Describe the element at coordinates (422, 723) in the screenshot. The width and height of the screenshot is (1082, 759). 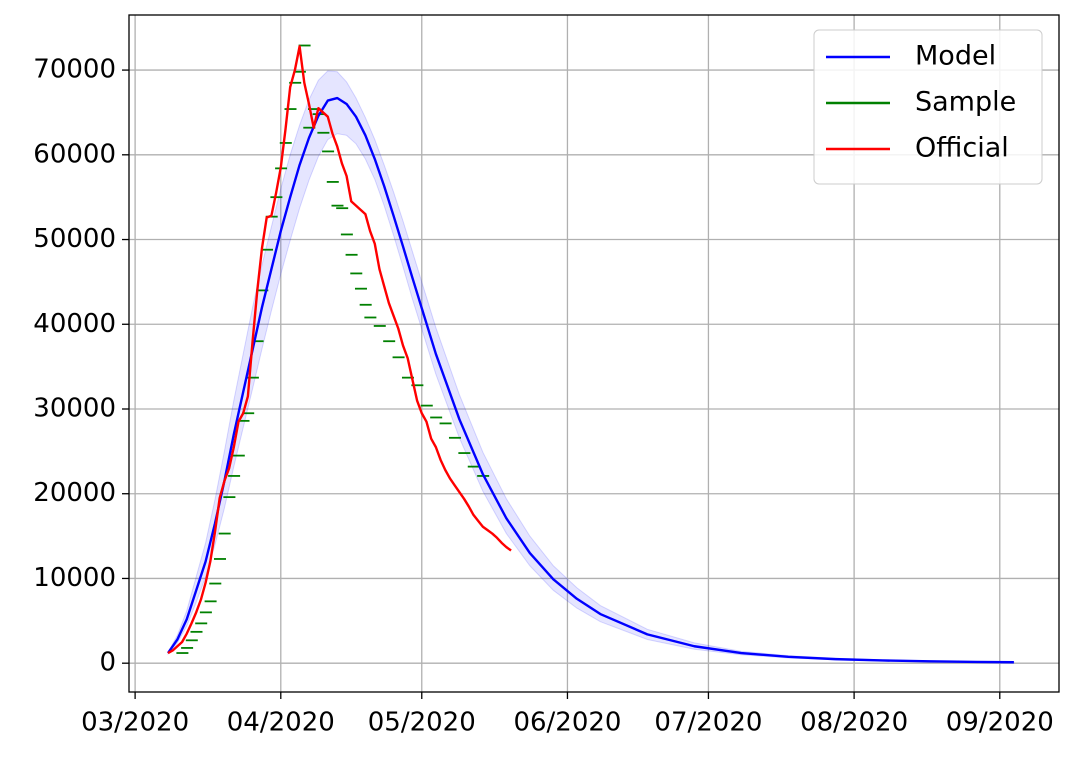
I see `x-tick-label: 05/2020` at that location.